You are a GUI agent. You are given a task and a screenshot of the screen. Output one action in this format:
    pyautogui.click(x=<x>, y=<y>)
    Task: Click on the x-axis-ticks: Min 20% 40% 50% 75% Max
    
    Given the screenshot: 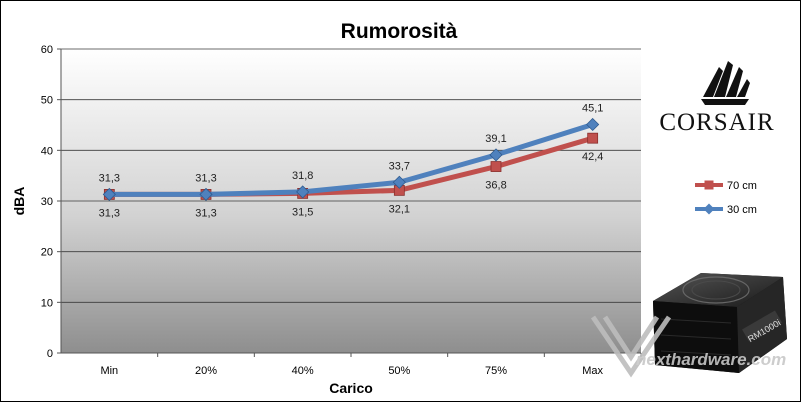 What is the action you would take?
    pyautogui.click(x=371, y=365)
    